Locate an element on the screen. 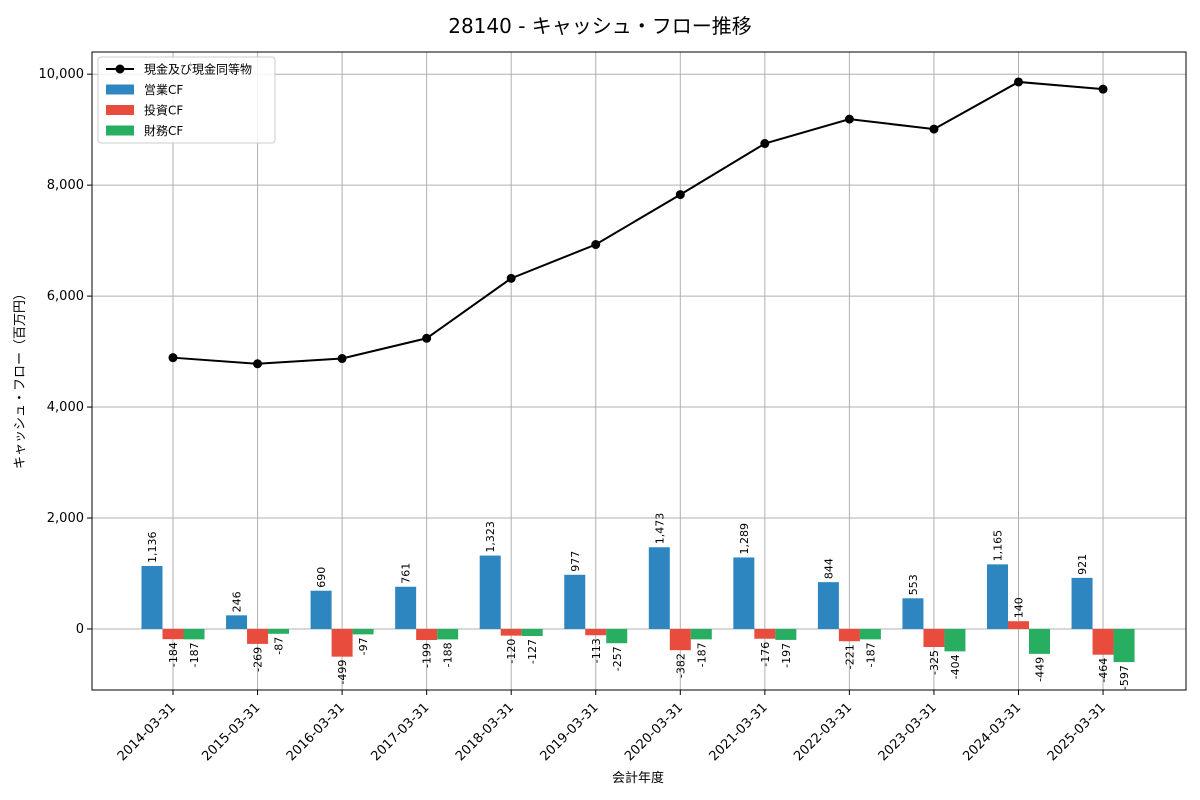 This screenshot has height=800, width=1200. bar-value-label: 140 is located at coordinates (1019, 607).